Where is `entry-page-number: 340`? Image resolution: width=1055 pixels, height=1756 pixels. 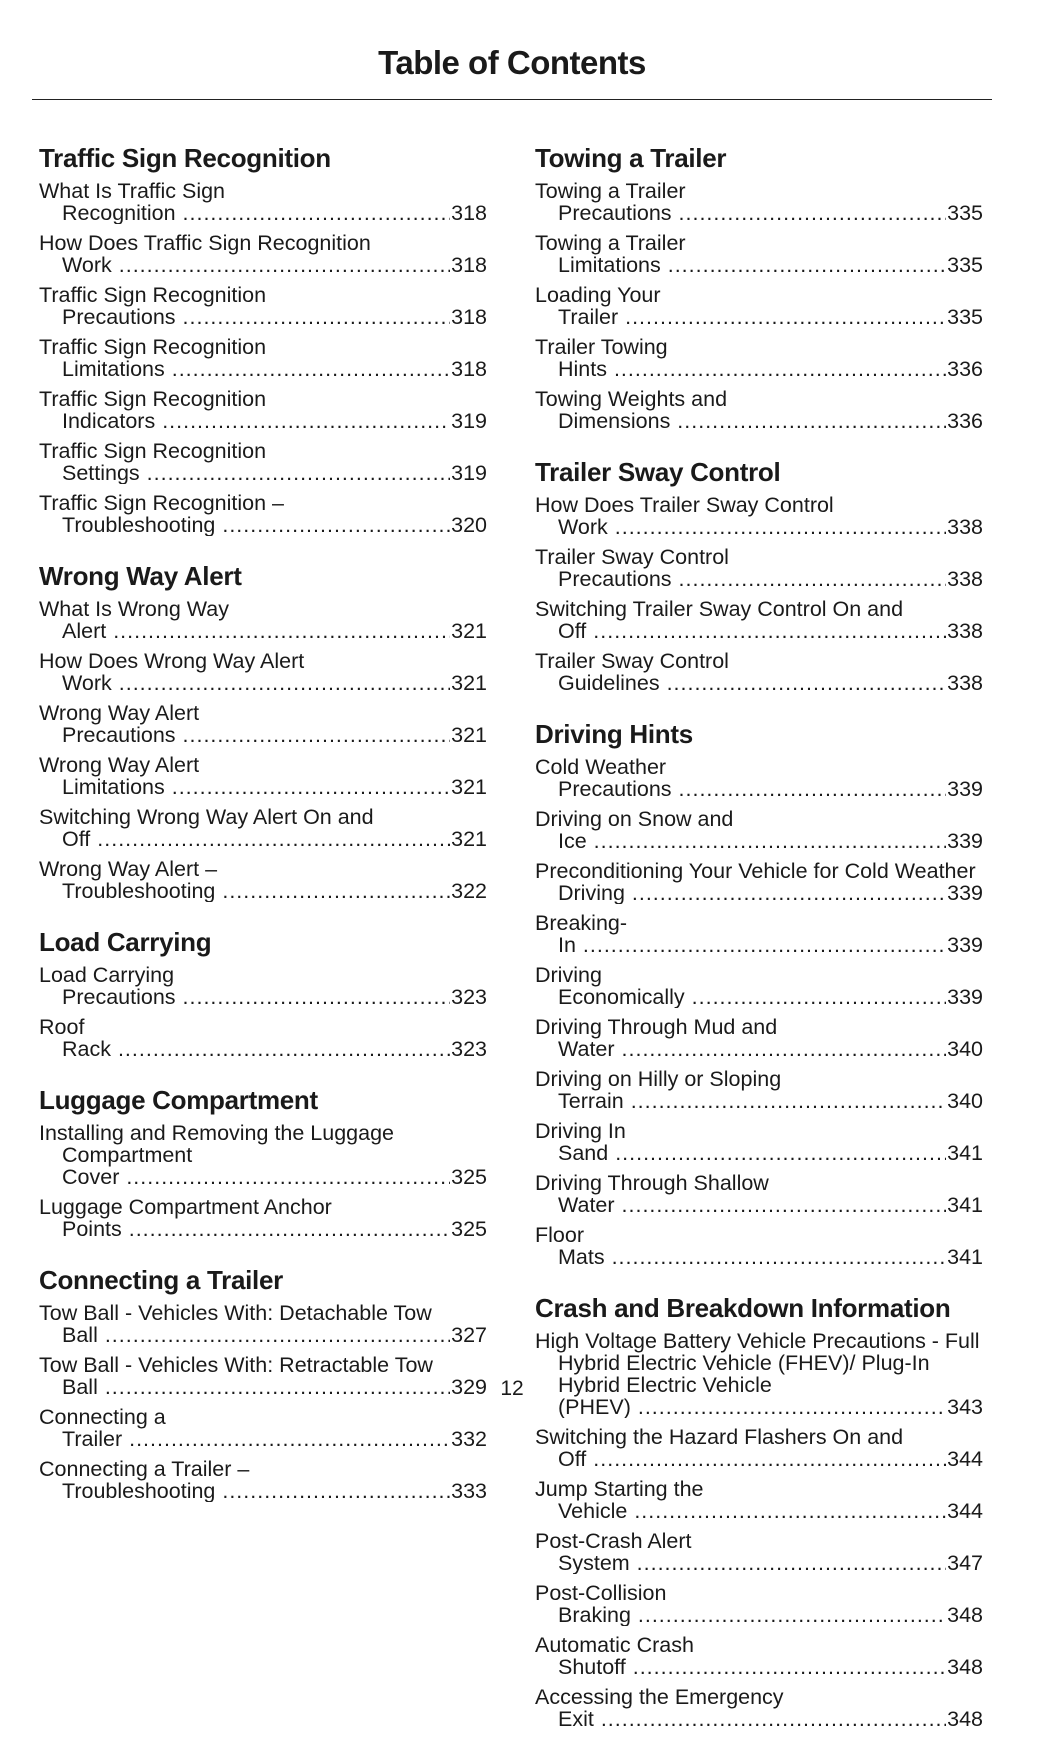 entry-page-number: 340 is located at coordinates (964, 1100).